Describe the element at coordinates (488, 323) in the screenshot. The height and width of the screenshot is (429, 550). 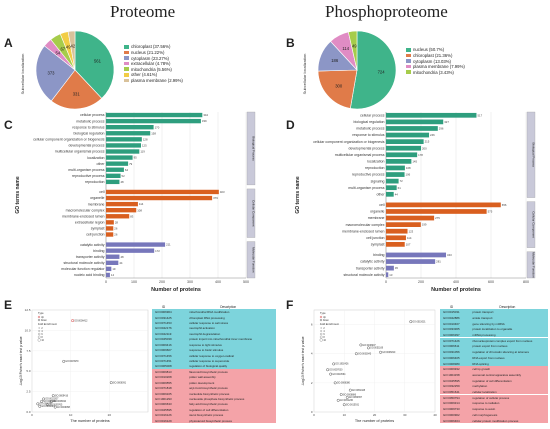
I see `table-cell-description: gene silencing by miRNA` at that location.